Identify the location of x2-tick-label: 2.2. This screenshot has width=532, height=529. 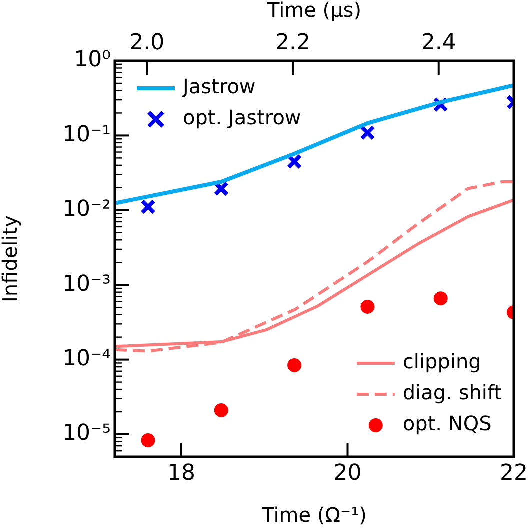
(292, 43).